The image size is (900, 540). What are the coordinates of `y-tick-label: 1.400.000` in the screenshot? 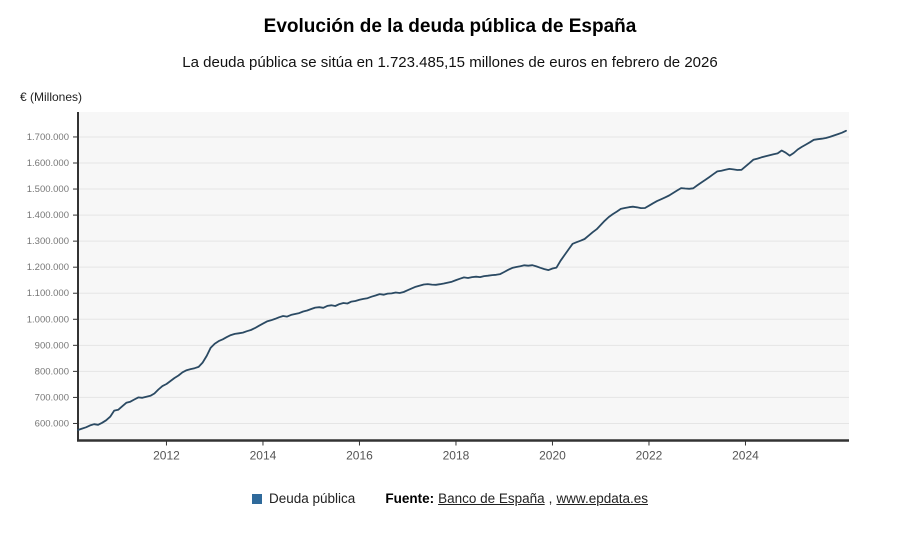 It's located at (48, 215).